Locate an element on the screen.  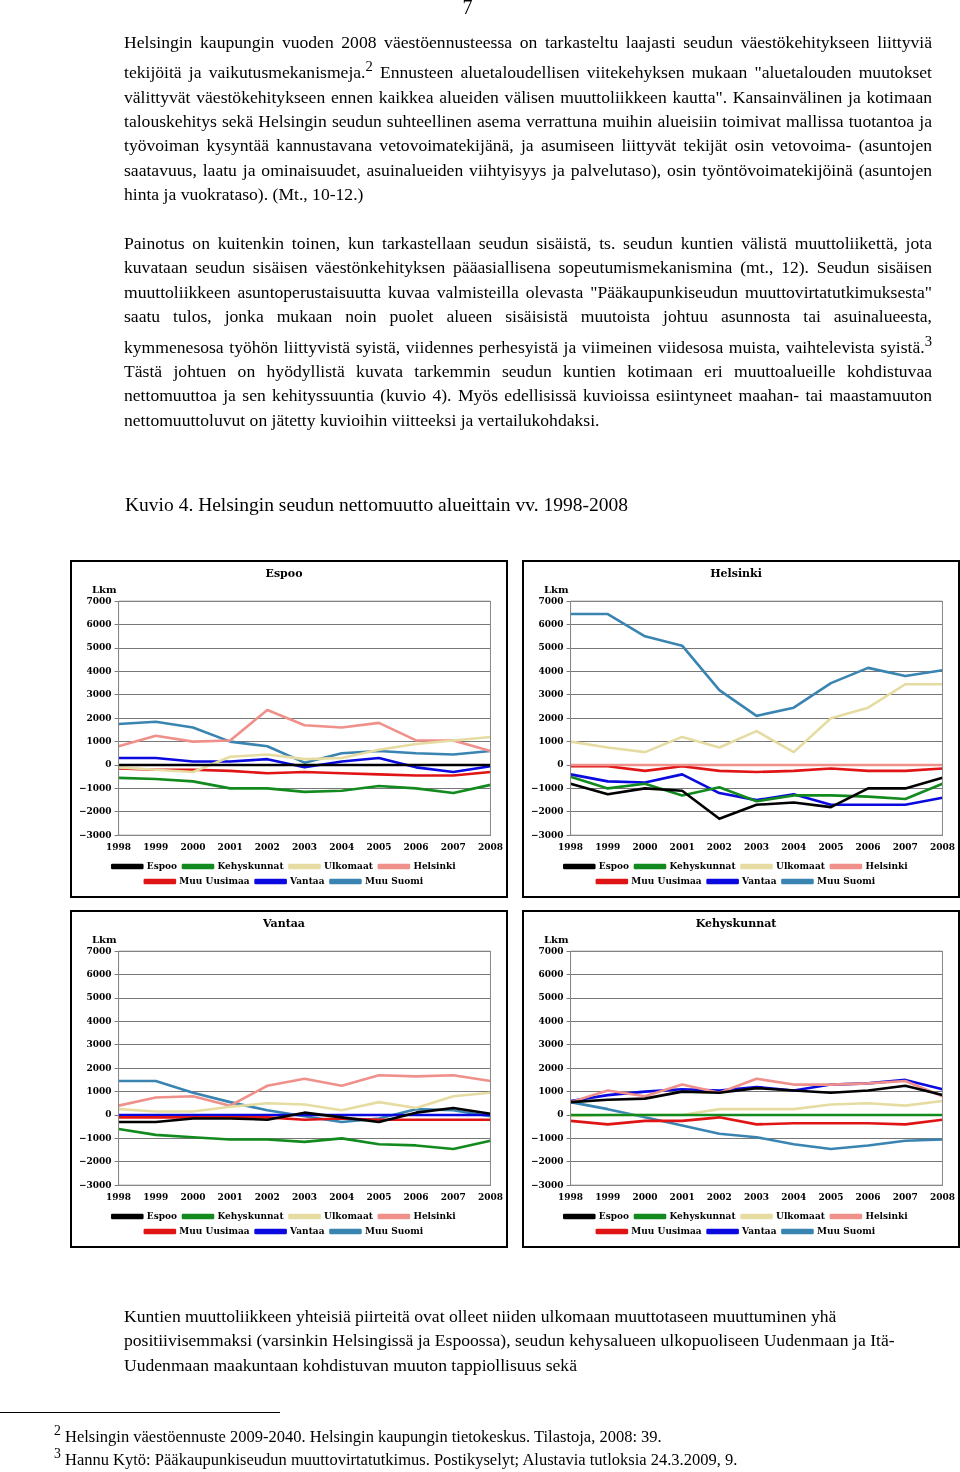
text: $^{2}$ Helsingin väestöennuste 2009-2040. Helsingin kaupungin tietokeskus. Tilastoja, 2008: 39. is located at coordinates (358, 1434).